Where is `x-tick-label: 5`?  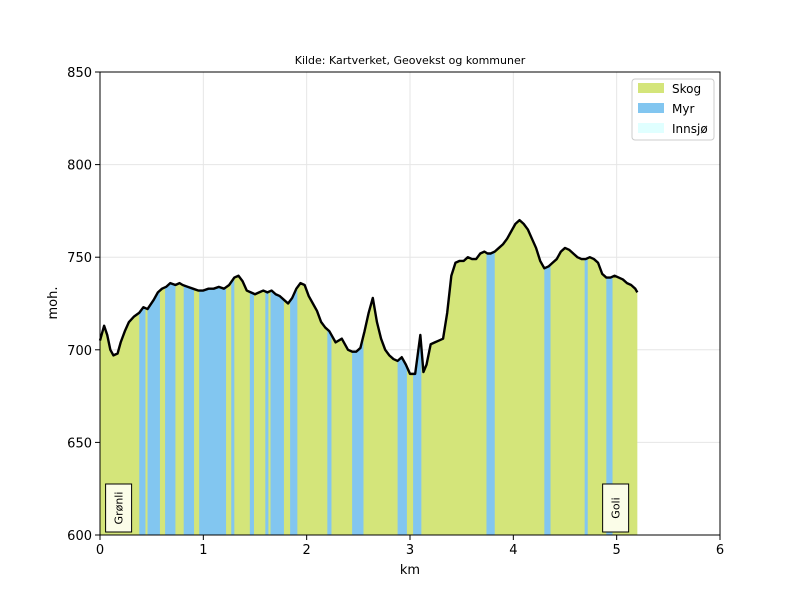
x-tick-label: 5 is located at coordinates (617, 550).